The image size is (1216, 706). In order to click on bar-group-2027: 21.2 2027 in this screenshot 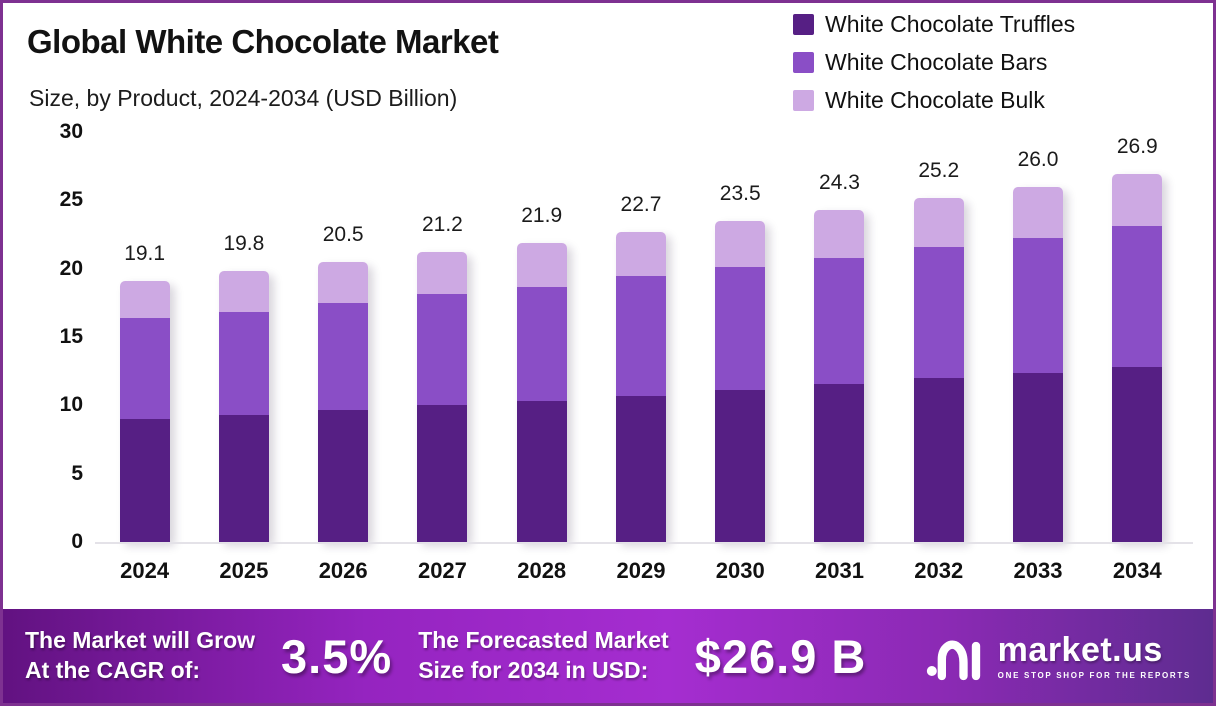, I will do `click(442, 357)`.